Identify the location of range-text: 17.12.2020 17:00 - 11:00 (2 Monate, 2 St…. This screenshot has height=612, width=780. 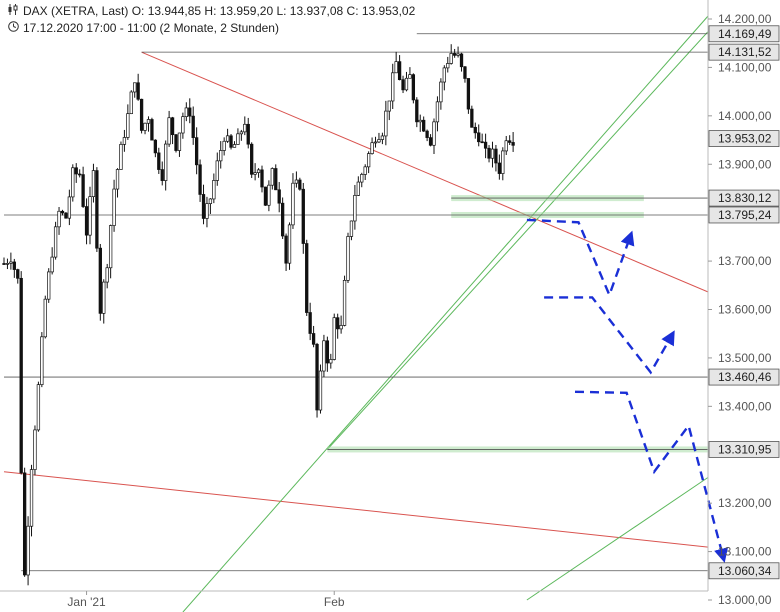
(151, 28).